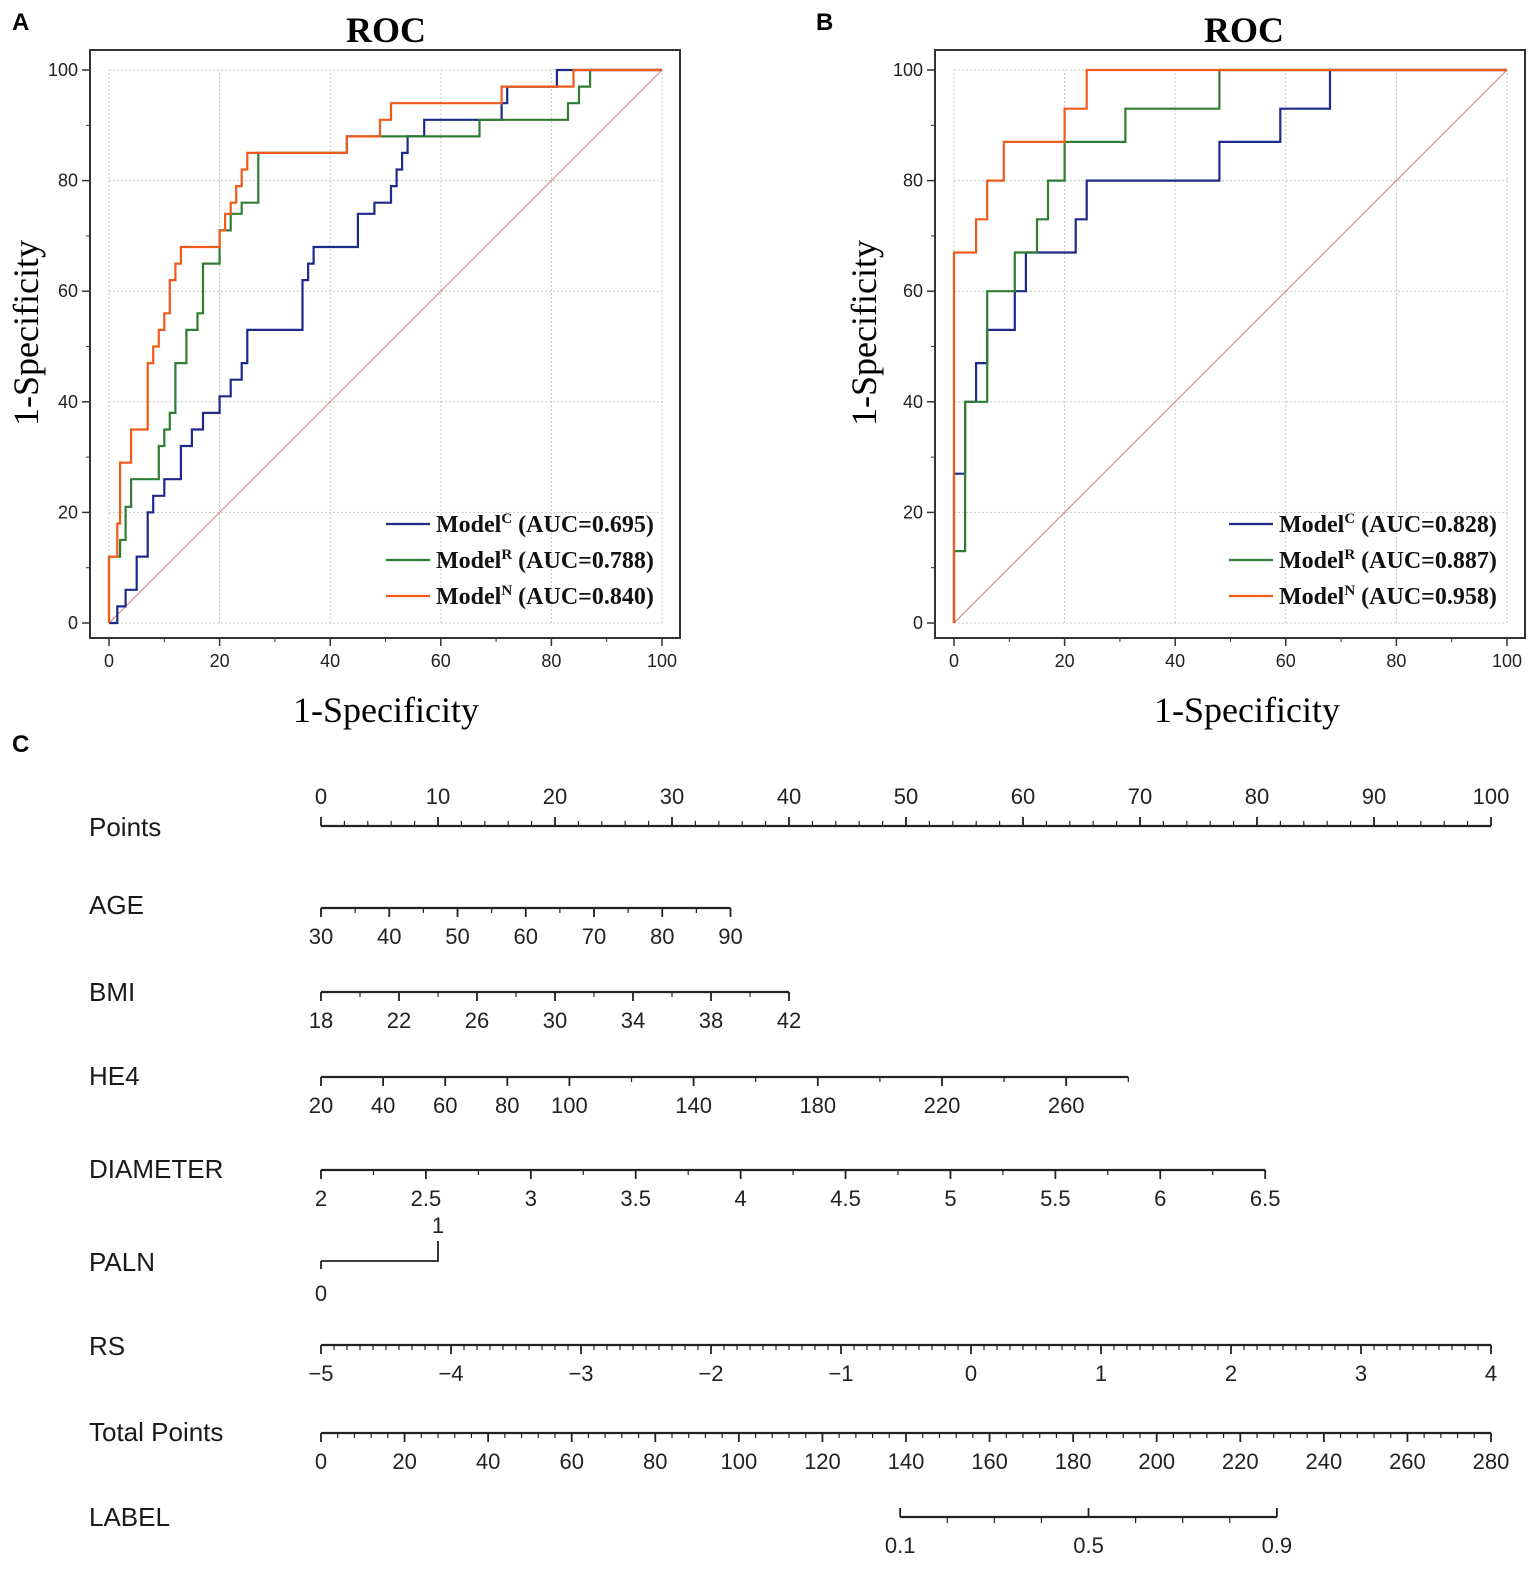 This screenshot has width=1536, height=1571. Describe the element at coordinates (913, 181) in the screenshot. I see `y-tick-label-b: 80` at that location.